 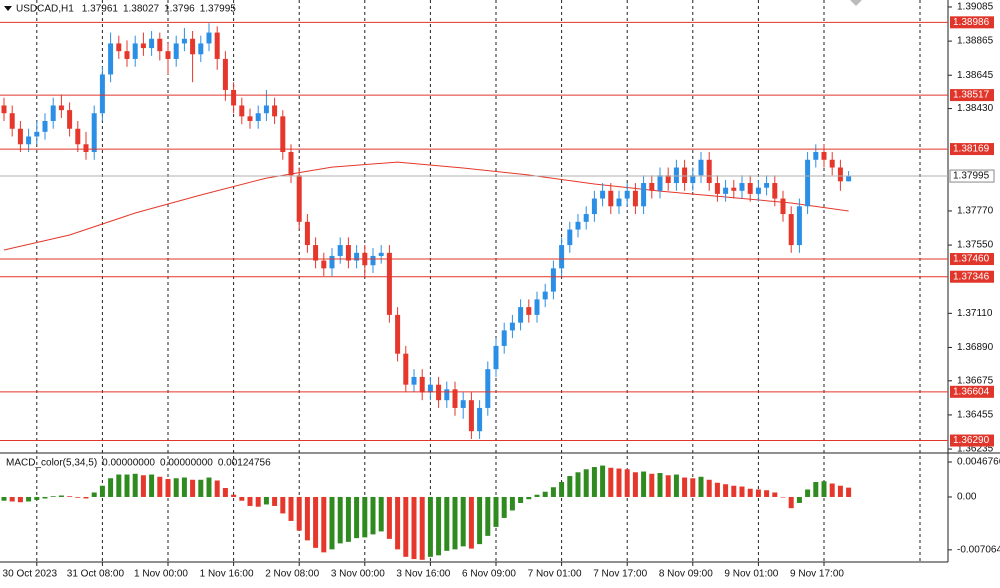 I want to click on x-tick-label: 9 Nov 17:00, so click(x=817, y=574).